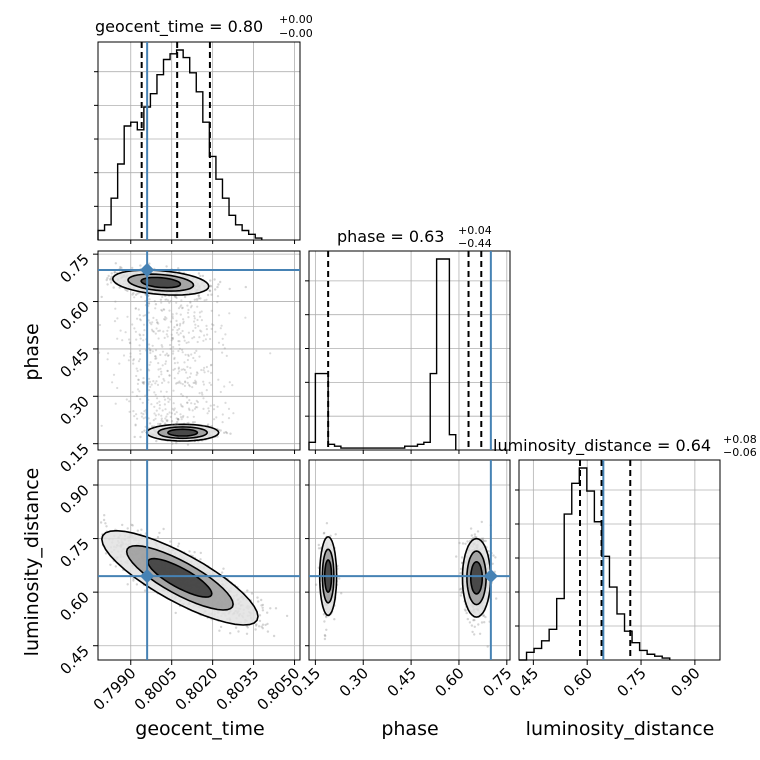 The width and height of the screenshot is (760, 760). What do you see at coordinates (475, 230) in the screenshot?
I see `title-phase-plus: +0.04` at bounding box center [475, 230].